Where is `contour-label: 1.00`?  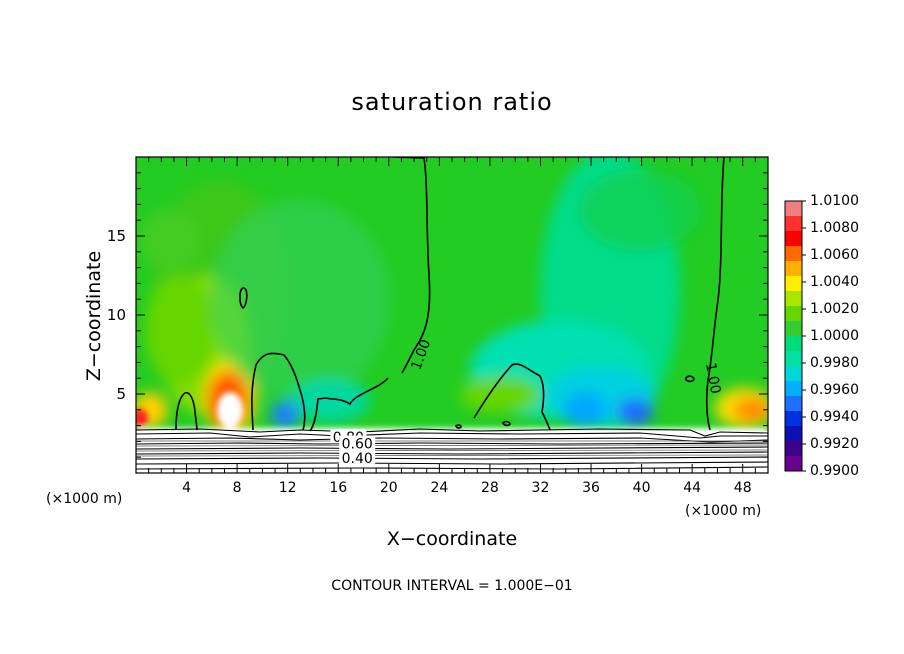
contour-label: 1.00 is located at coordinates (712, 378).